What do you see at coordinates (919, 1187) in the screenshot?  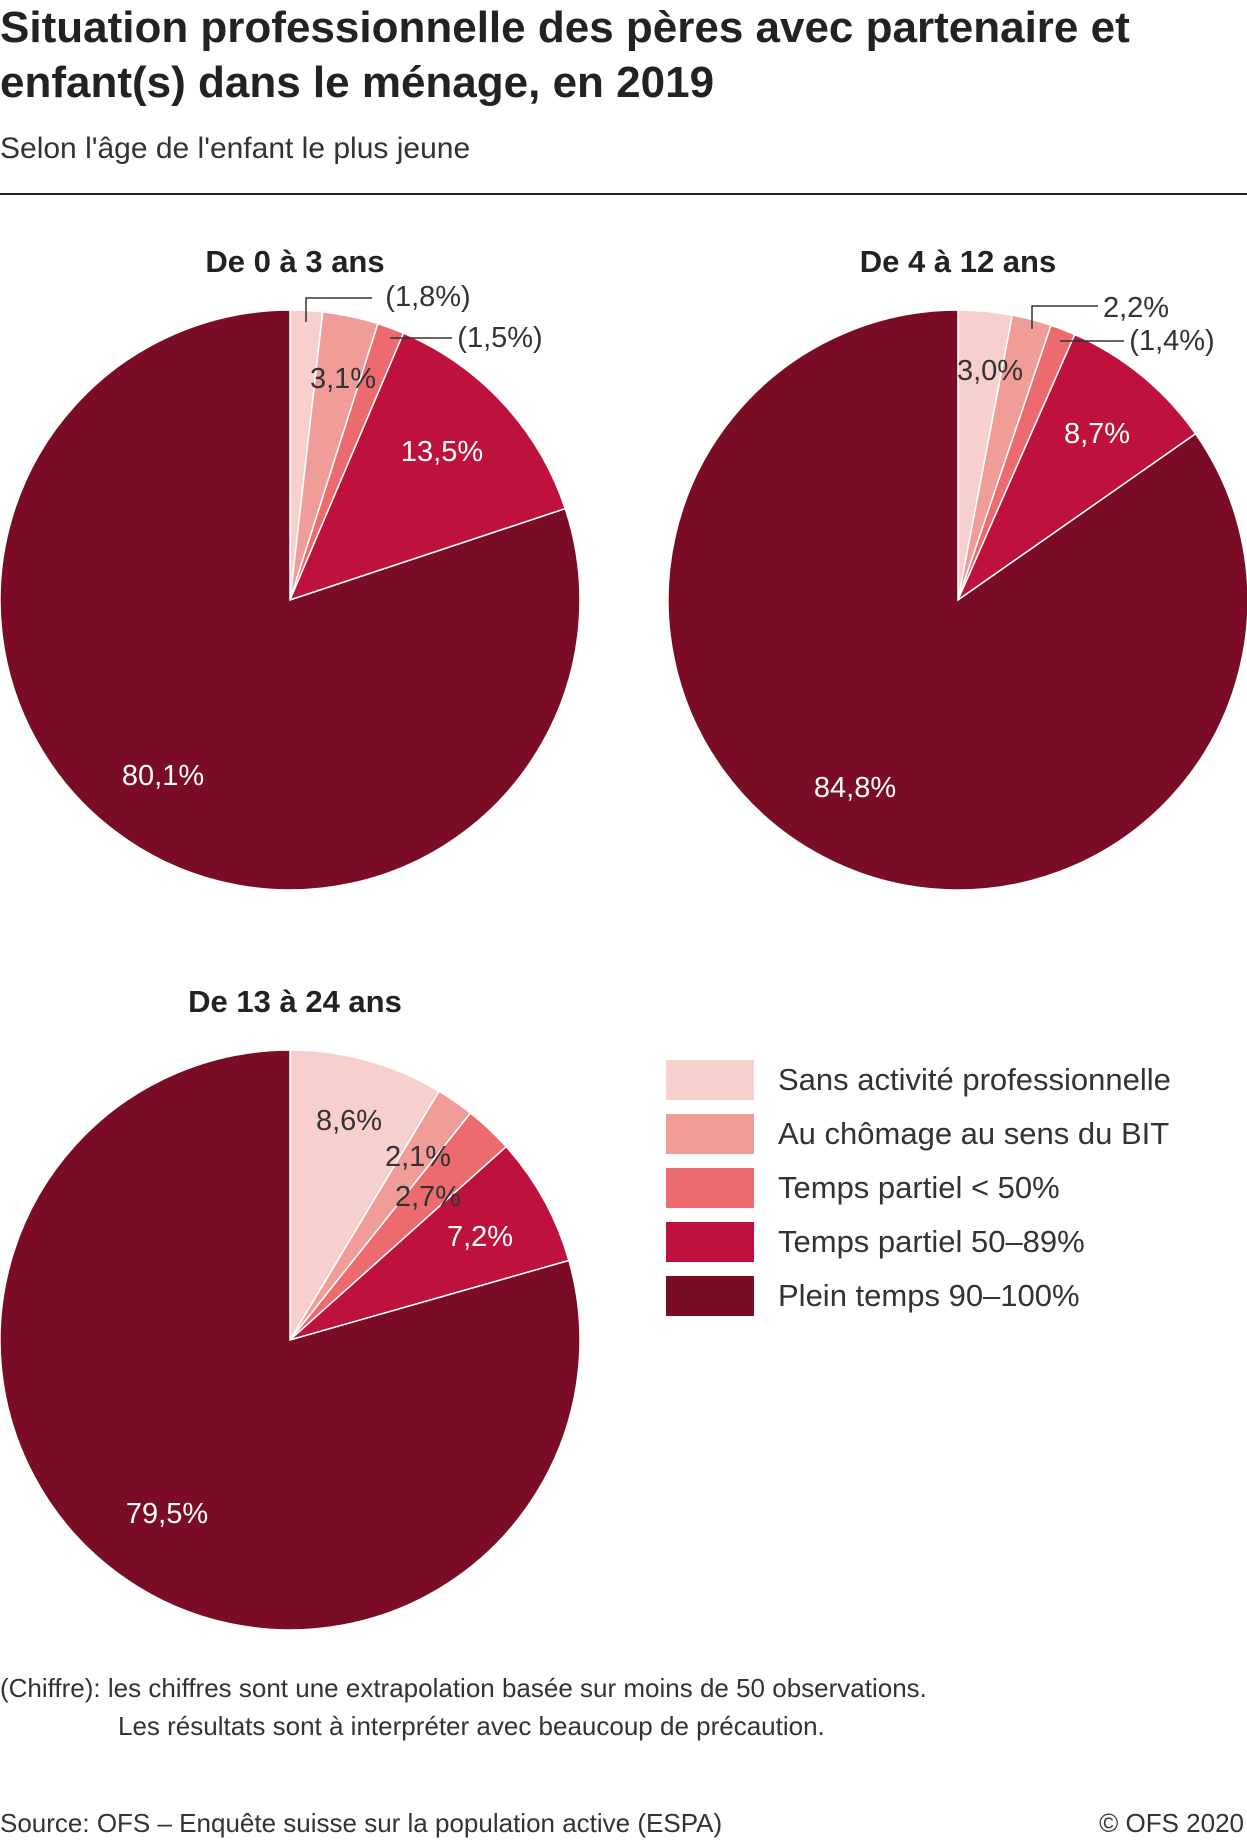 I see `legend-label: Temps partiel < 50%` at bounding box center [919, 1187].